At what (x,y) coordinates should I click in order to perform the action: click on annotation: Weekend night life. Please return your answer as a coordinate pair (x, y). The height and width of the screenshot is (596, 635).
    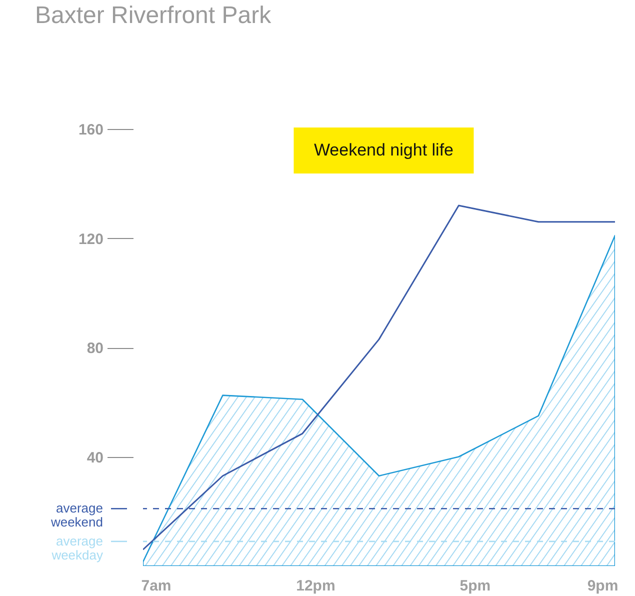
    Looking at the image, I should click on (384, 150).